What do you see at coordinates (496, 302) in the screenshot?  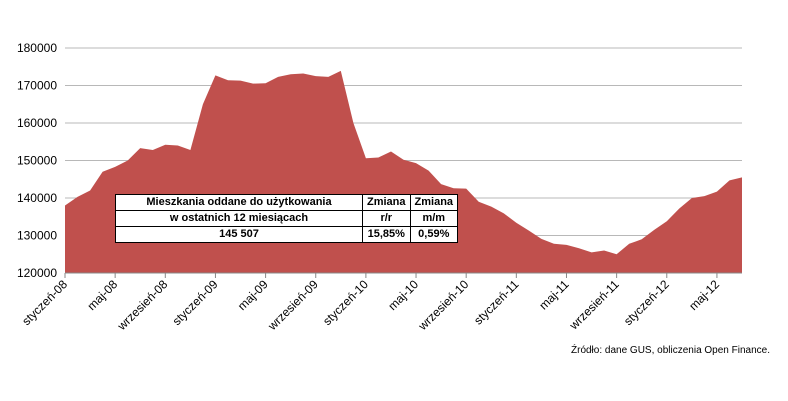 I see `x-tick-label: styczeń-11` at bounding box center [496, 302].